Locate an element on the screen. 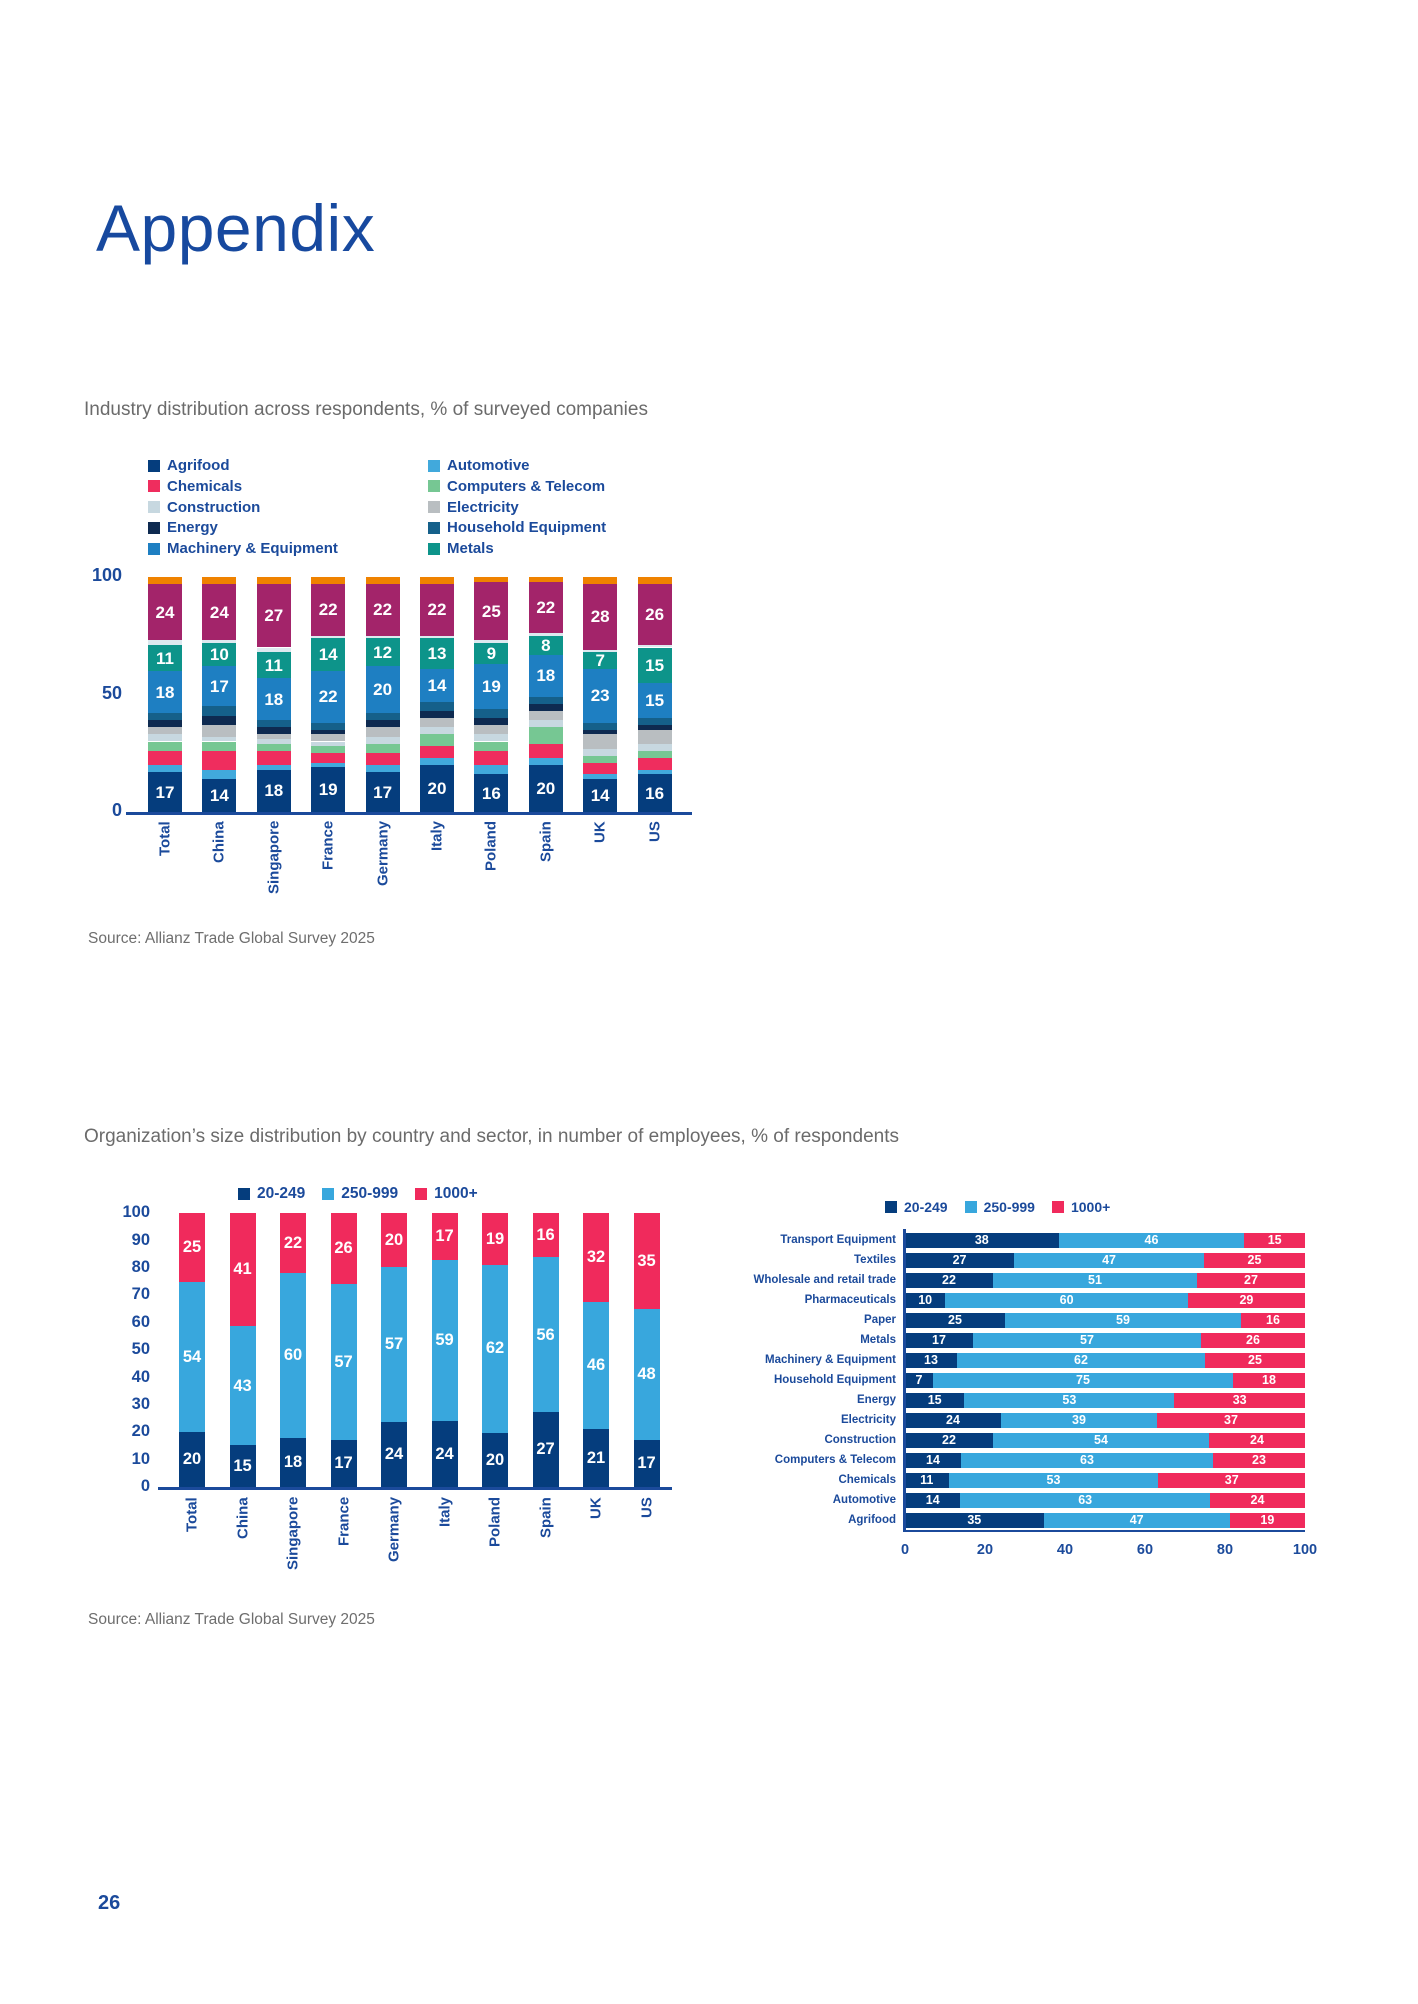 The image size is (1418, 2004). page-title: Appendix is located at coordinates (236, 228).